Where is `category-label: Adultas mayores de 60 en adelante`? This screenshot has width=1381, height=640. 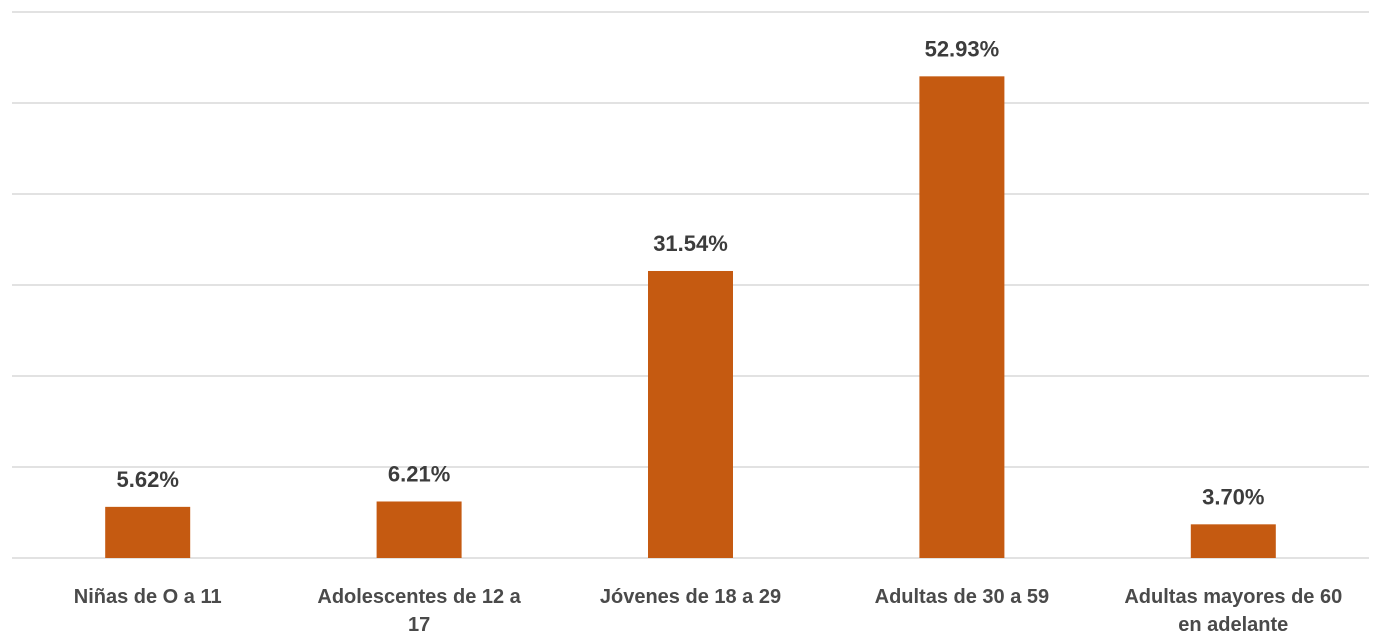
category-label: Adultas mayores de 60 en adelante is located at coordinates (1233, 611).